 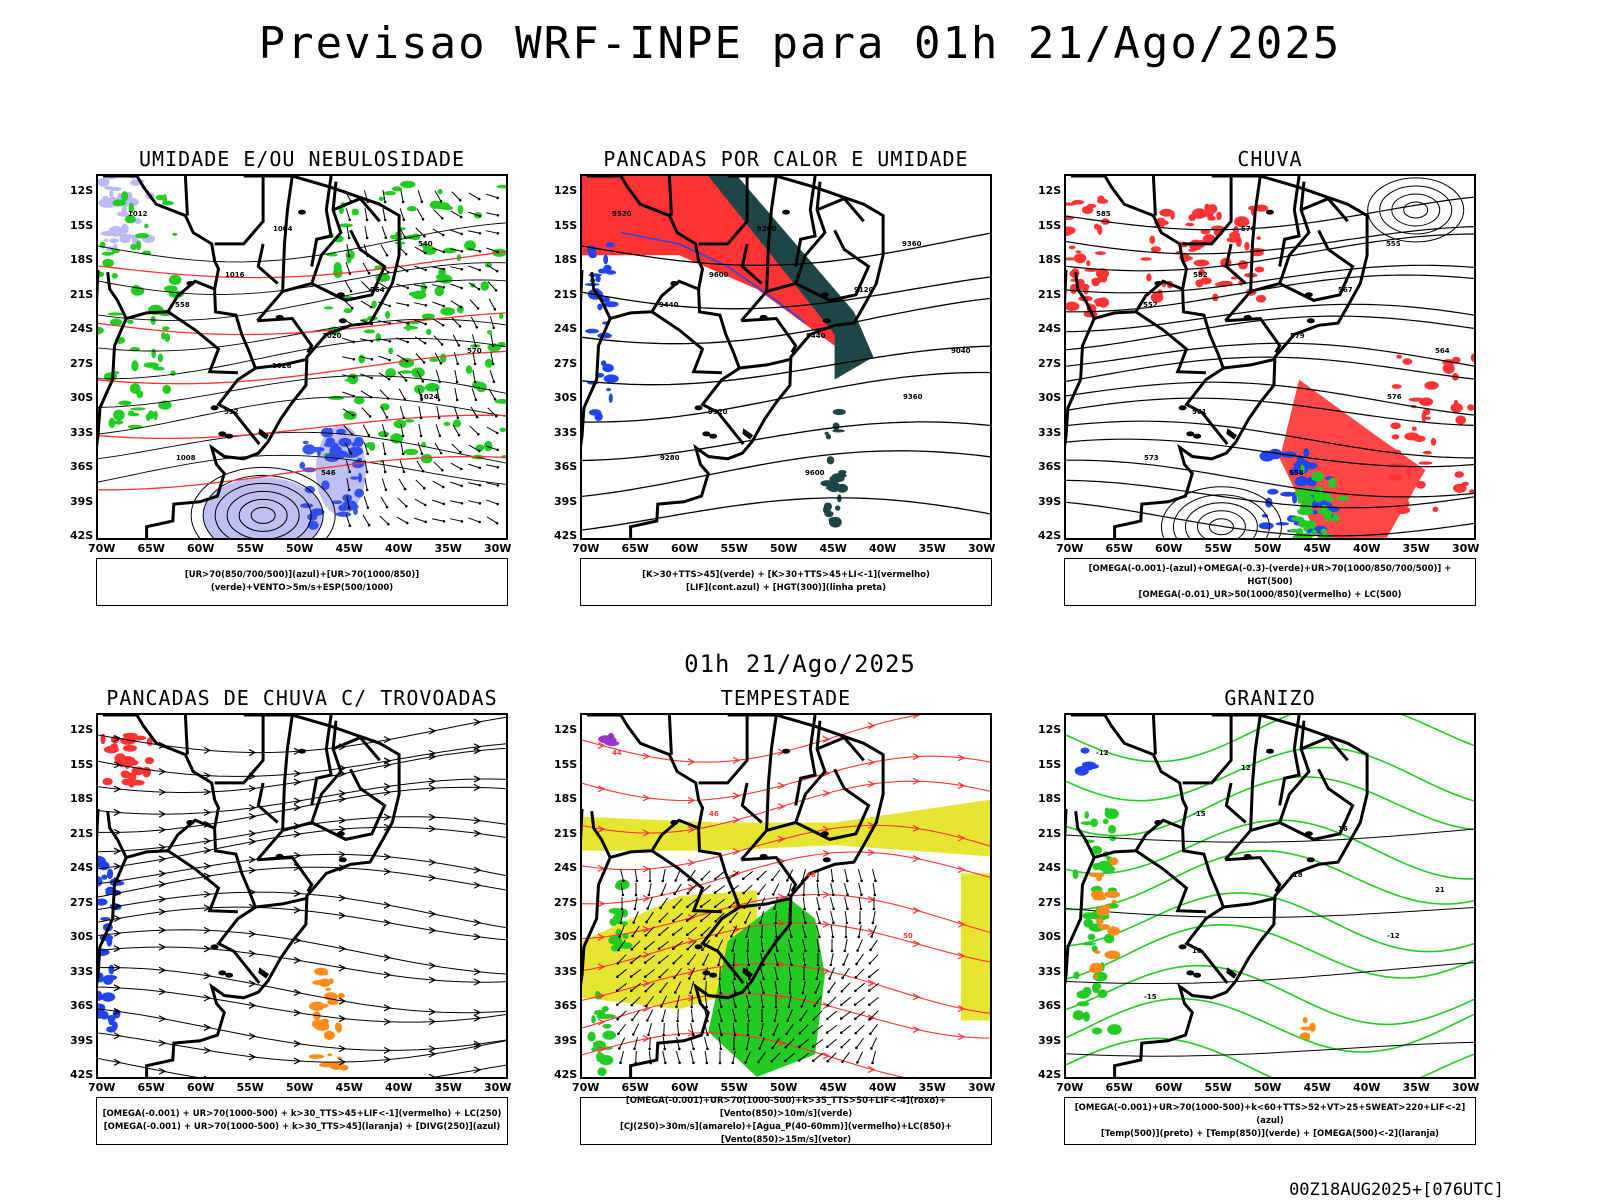 I want to click on contour-label: 21, so click(x=1440, y=890).